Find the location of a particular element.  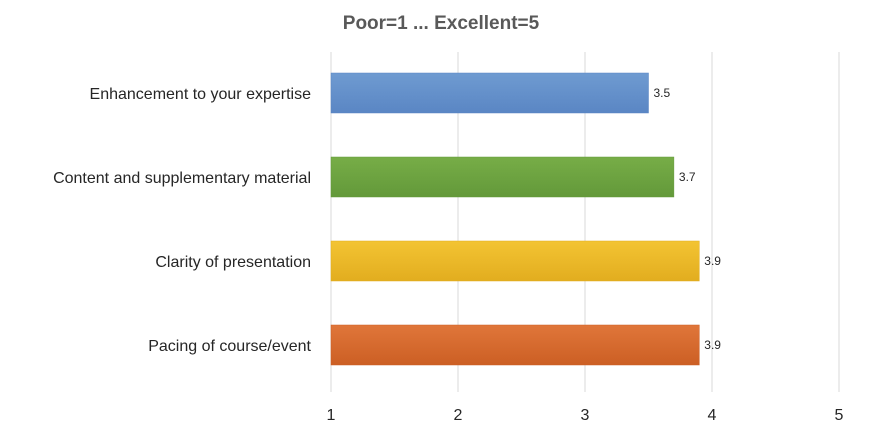

x-tick-label: 4 is located at coordinates (712, 415).